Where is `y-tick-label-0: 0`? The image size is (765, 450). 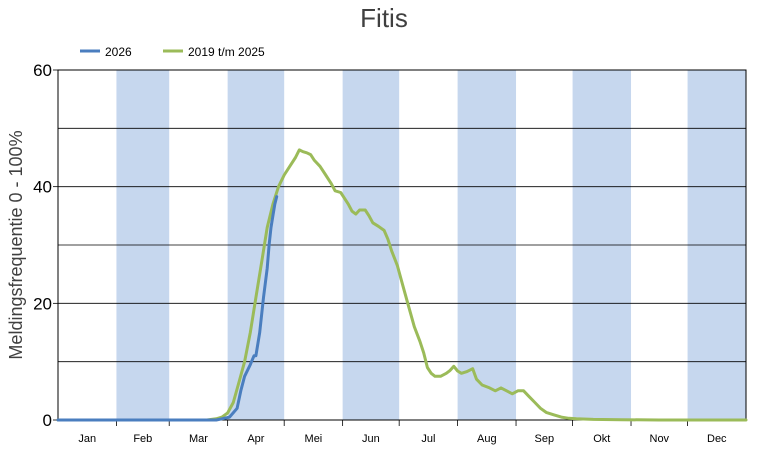
y-tick-label-0: 0 is located at coordinates (47, 420).